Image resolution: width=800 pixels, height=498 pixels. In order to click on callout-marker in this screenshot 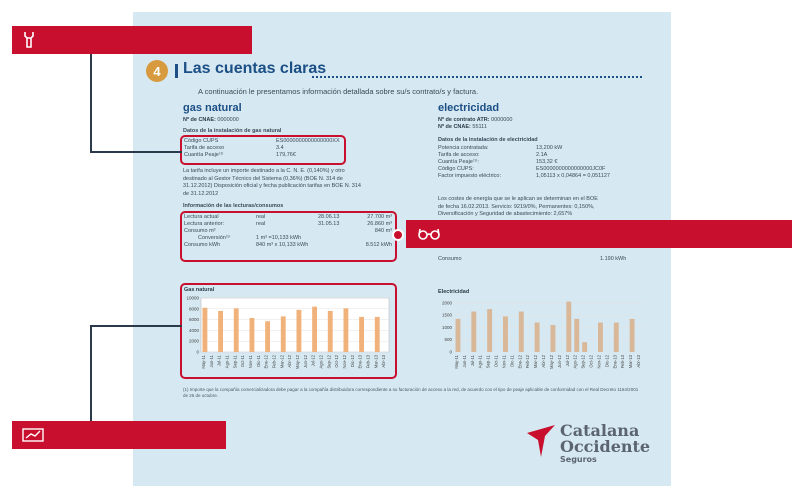, I will do `click(398, 235)`.